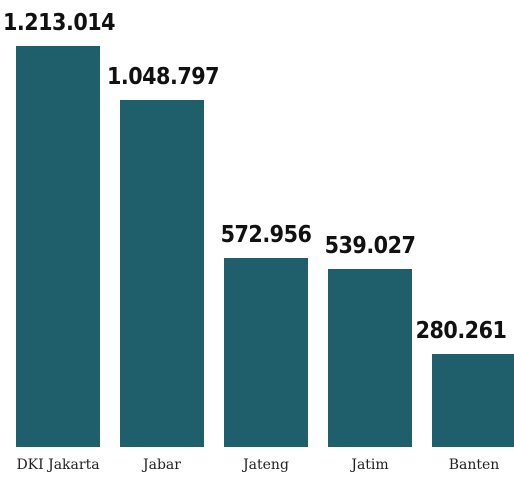 The height and width of the screenshot is (497, 514). I want to click on category-label: Jatim, so click(370, 465).